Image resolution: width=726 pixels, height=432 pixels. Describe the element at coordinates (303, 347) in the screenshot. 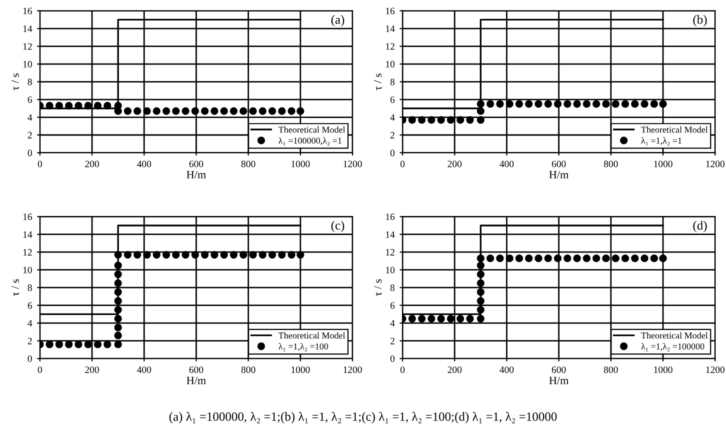

I see `legend-label: λ₁ =1,λ₂ =100` at that location.